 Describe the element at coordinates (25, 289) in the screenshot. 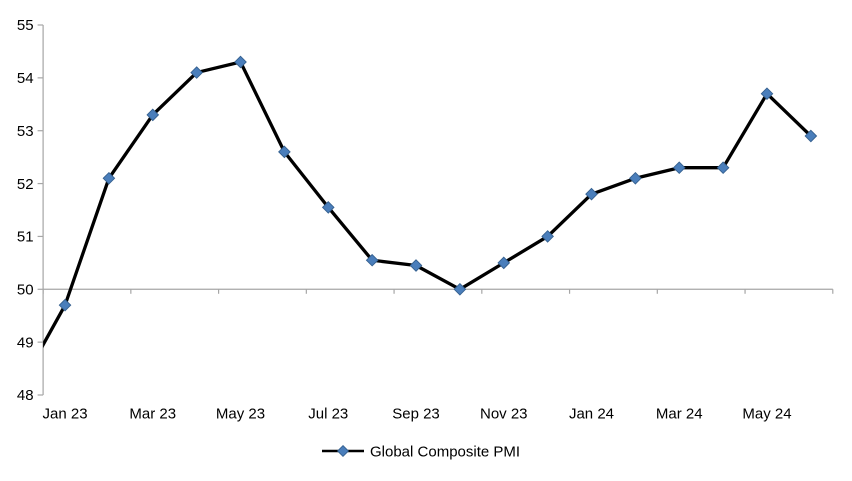

I see `y-axis-label: 50` at that location.